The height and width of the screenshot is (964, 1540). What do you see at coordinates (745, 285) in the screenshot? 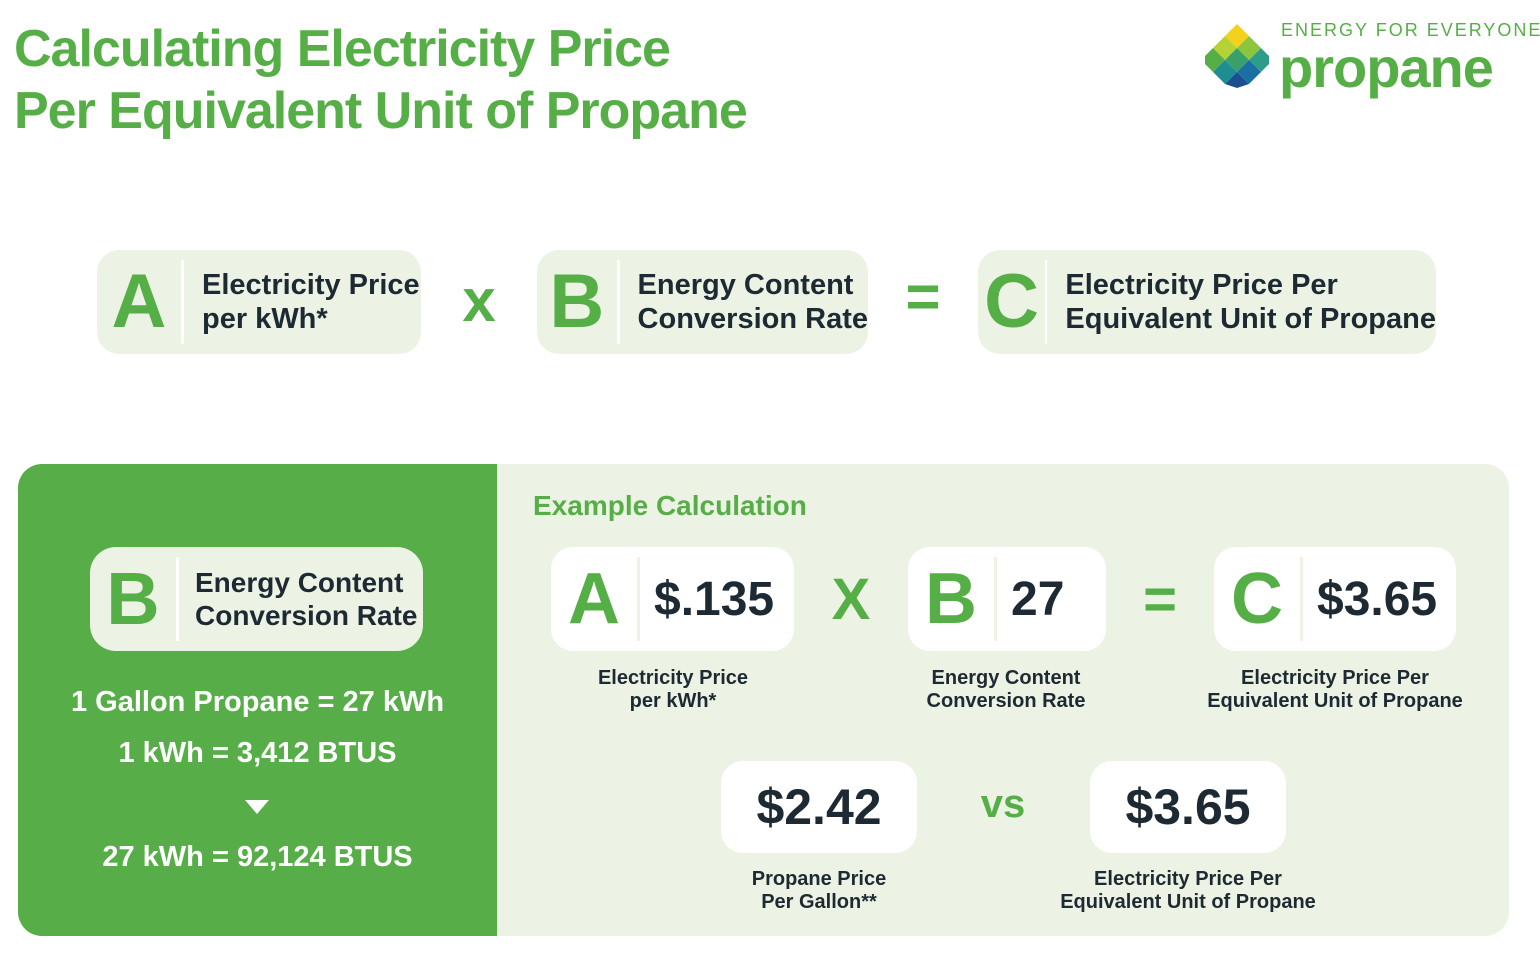
I see `formula-label-b-line1: Energy Content` at bounding box center [745, 285].